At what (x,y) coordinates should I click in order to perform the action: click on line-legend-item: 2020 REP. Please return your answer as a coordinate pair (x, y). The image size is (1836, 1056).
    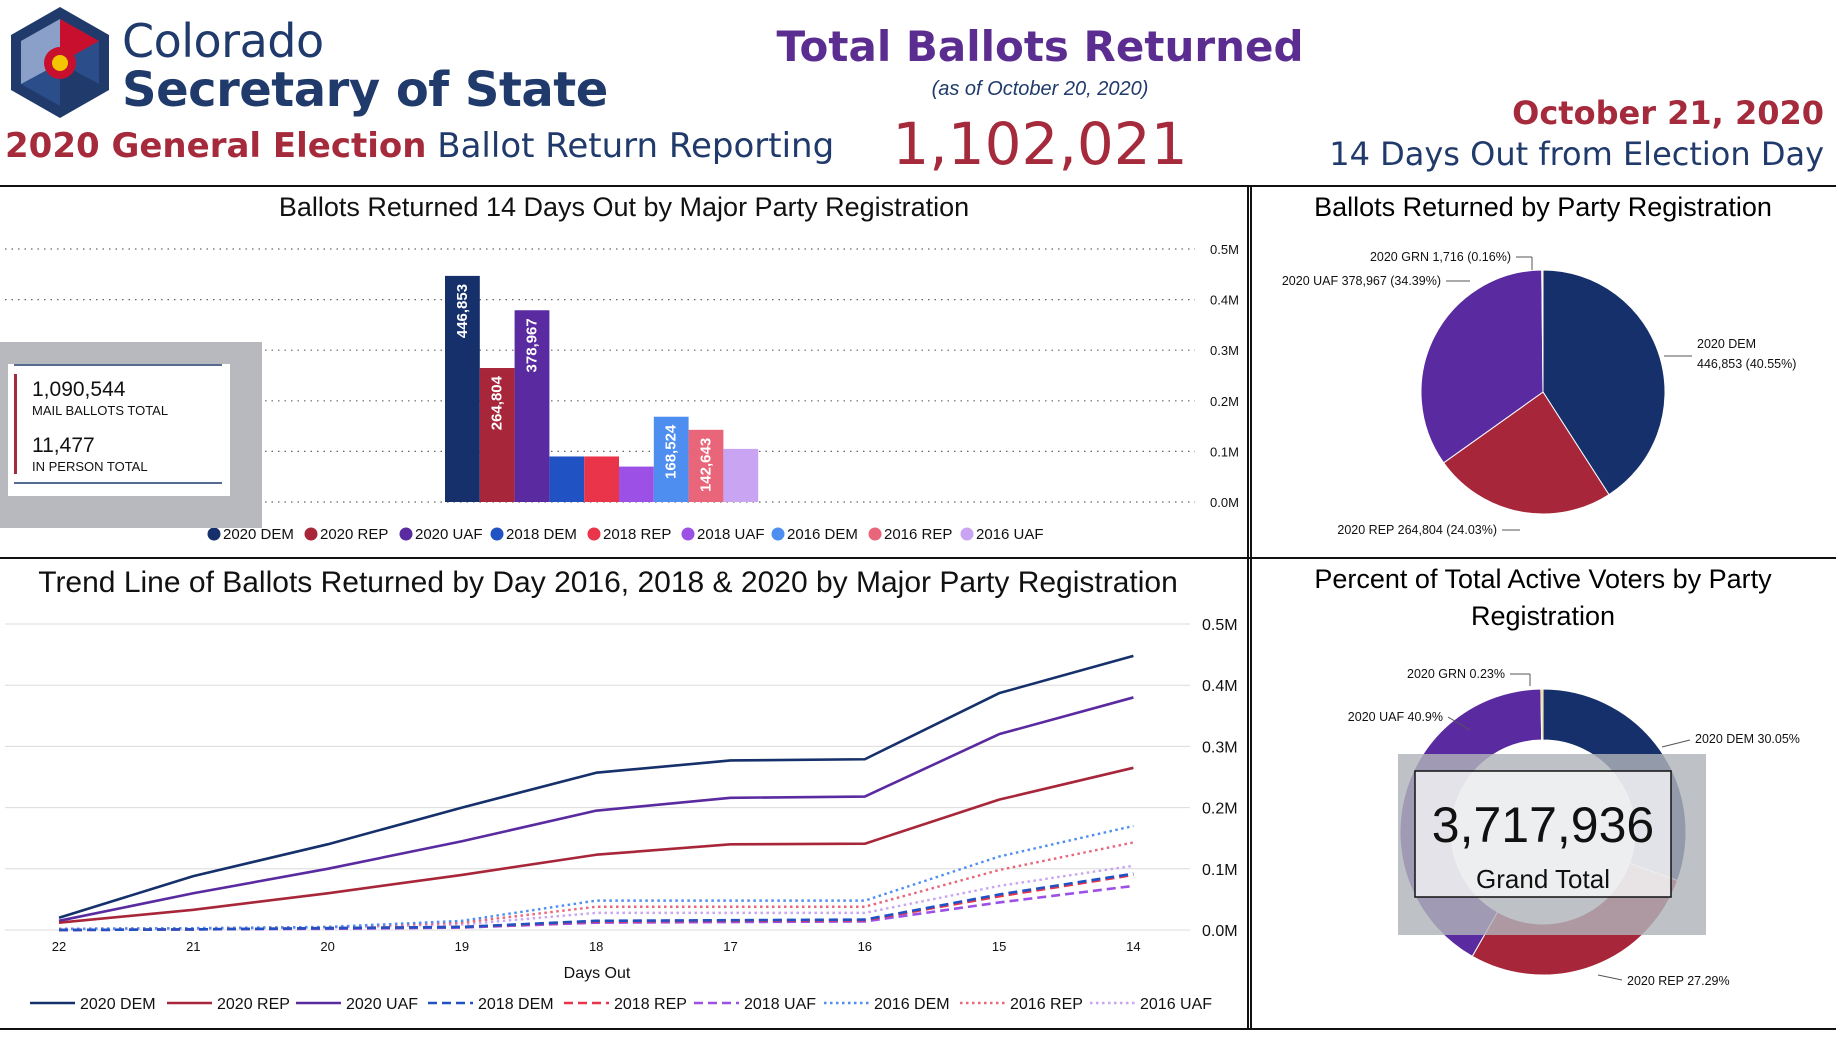
    Looking at the image, I should click on (253, 1004).